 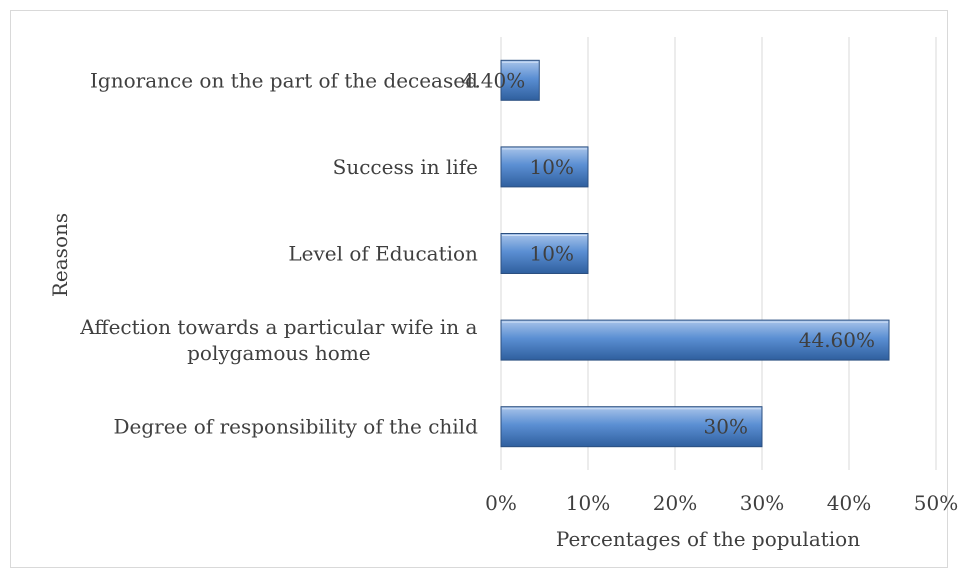 I want to click on category-label: Ignorance on the part of the deceased, so click(x=284, y=80).